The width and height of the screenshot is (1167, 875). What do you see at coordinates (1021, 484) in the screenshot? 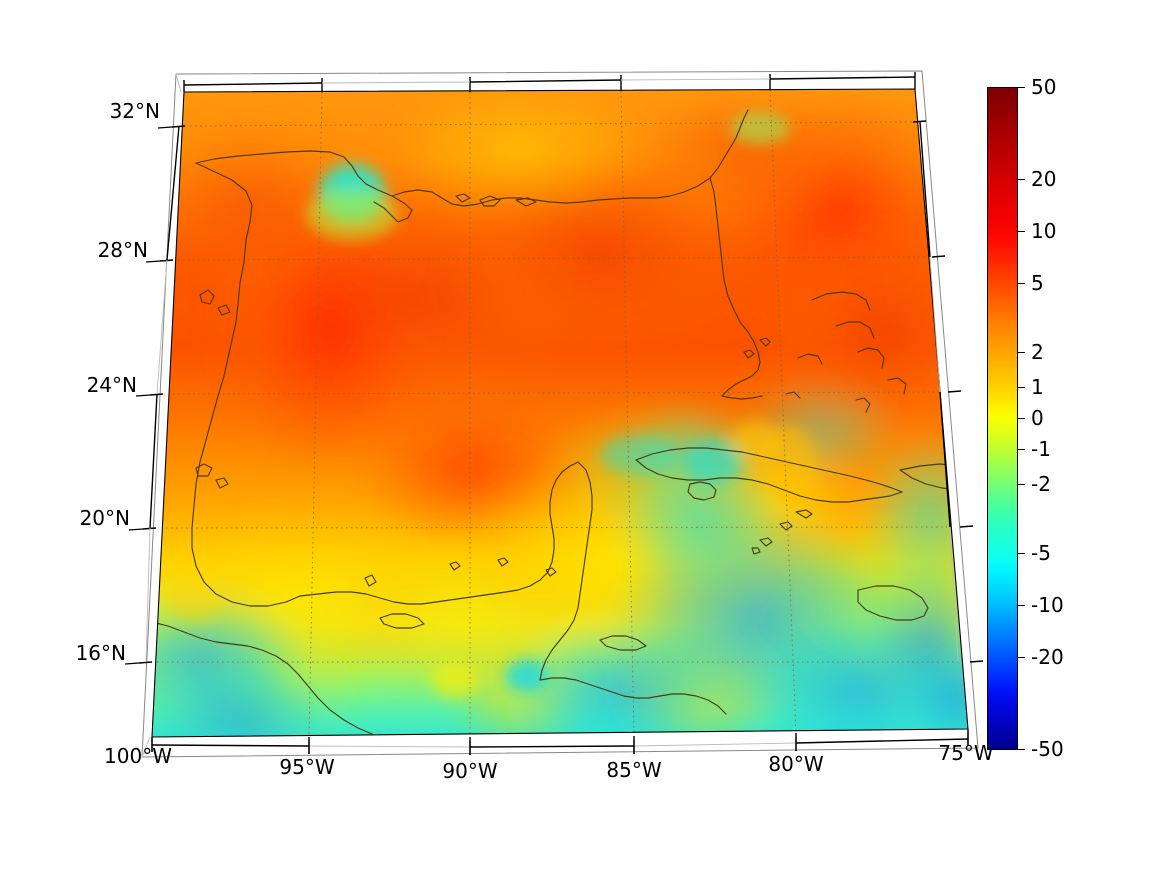
I see `colorbar-tick-neg2` at bounding box center [1021, 484].